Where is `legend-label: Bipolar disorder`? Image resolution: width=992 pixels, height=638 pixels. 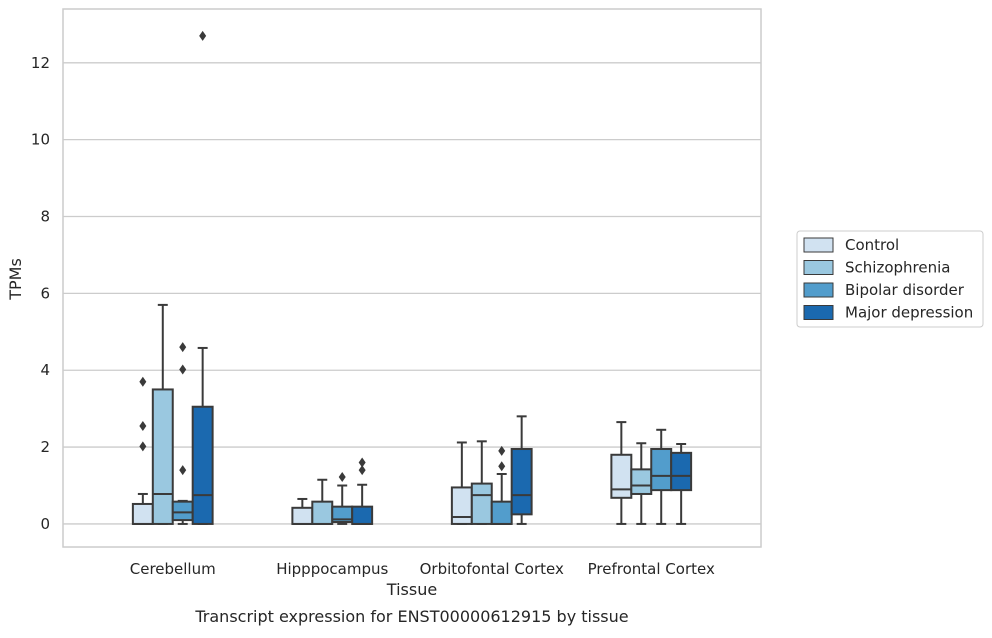
legend-label: Bipolar disorder is located at coordinates (905, 290).